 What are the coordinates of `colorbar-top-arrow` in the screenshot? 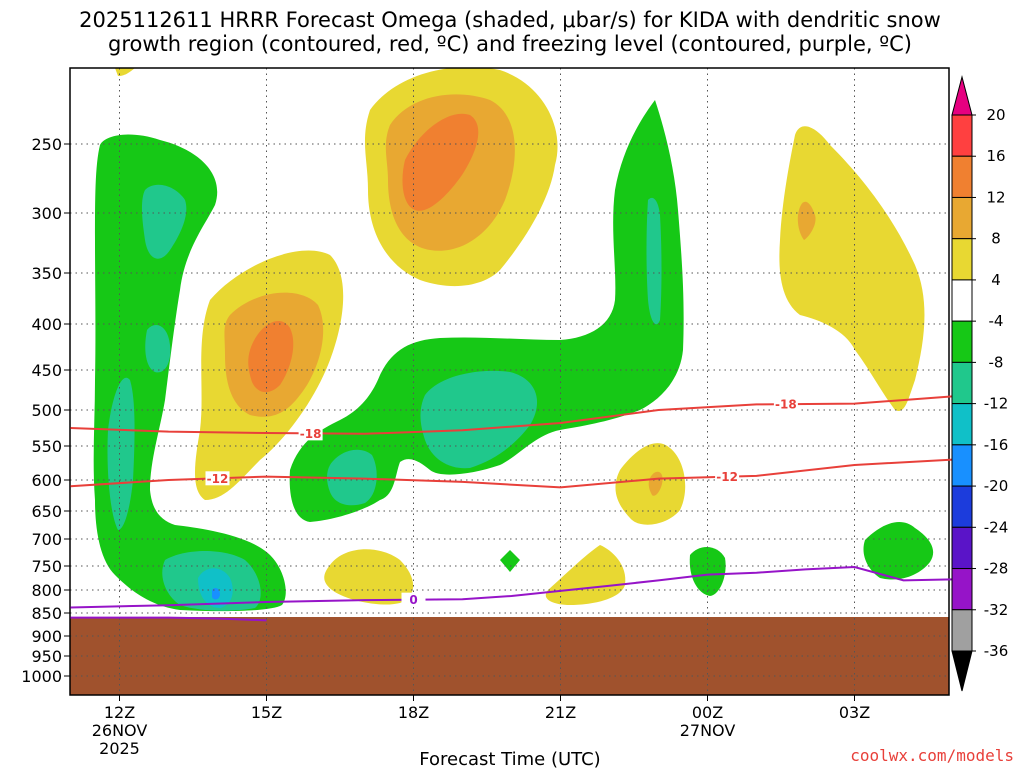 It's located at (962, 95).